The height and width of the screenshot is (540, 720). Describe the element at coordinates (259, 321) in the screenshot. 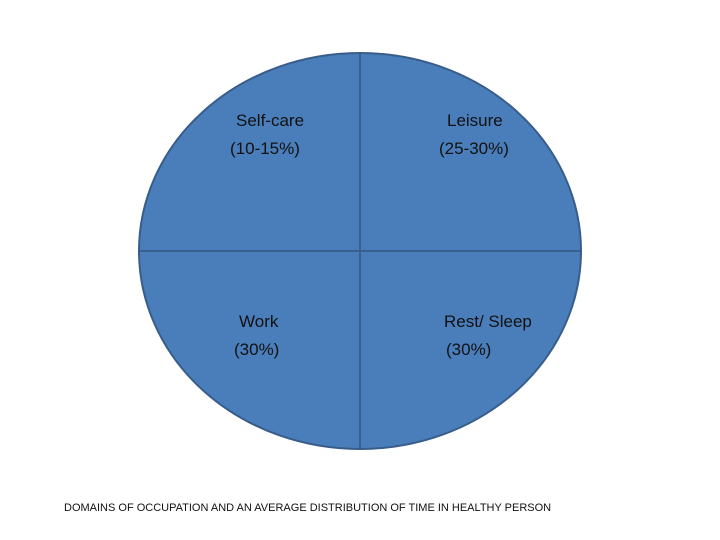

I see `quadrant-work-name: Work` at that location.